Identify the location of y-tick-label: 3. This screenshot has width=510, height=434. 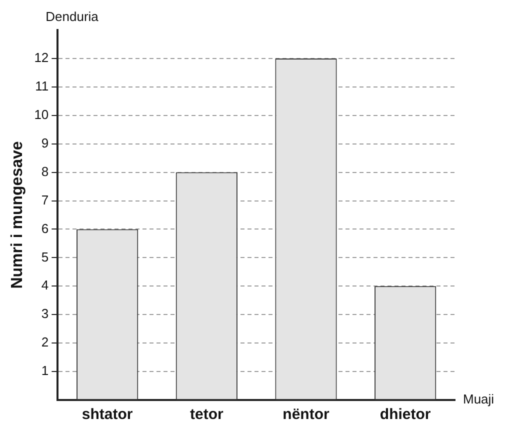
(45, 314).